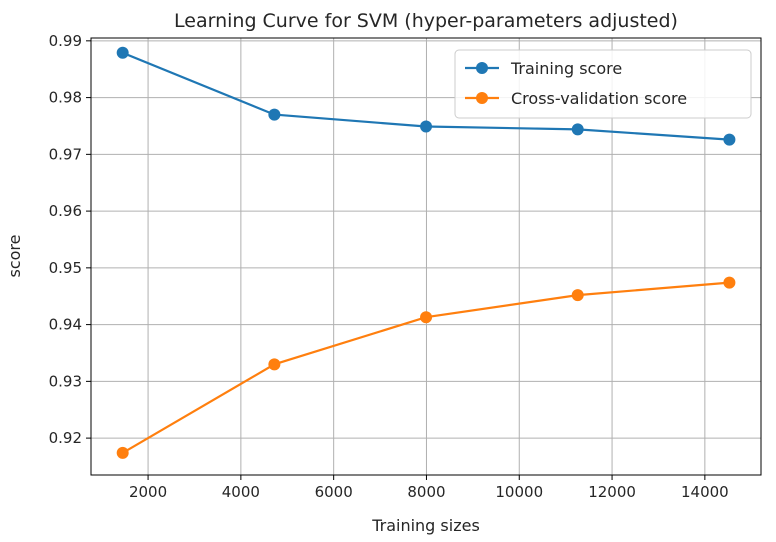 The width and height of the screenshot is (776, 542). What do you see at coordinates (566, 68) in the screenshot?
I see `legend-label: Training score` at bounding box center [566, 68].